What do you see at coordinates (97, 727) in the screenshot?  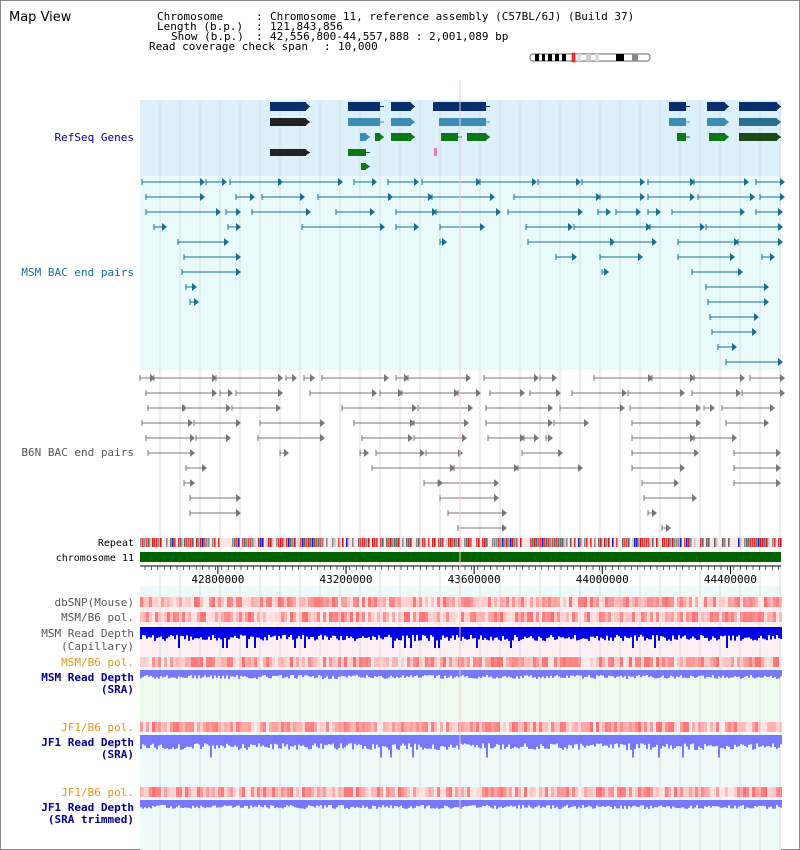 I see `jf1-pol-label: JF1/B6 pol.` at bounding box center [97, 727].